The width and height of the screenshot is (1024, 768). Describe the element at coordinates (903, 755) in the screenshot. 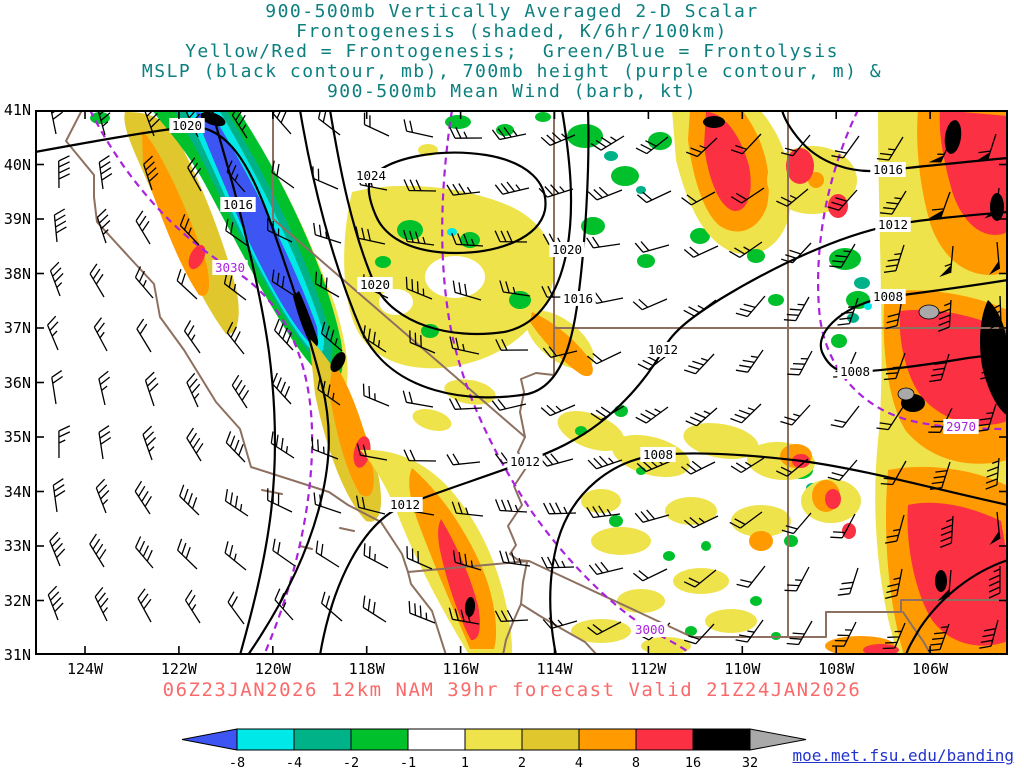

I see `credit-link: moe.met.fsu.edu/banding` at that location.